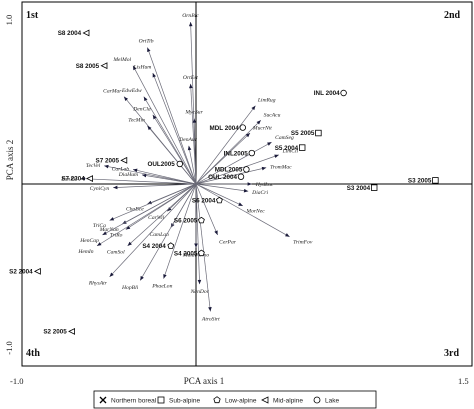 The width and height of the screenshot is (474, 409). Describe the element at coordinates (173, 210) in the screenshot. I see `species-arrow-camlan: CamLan` at that location.